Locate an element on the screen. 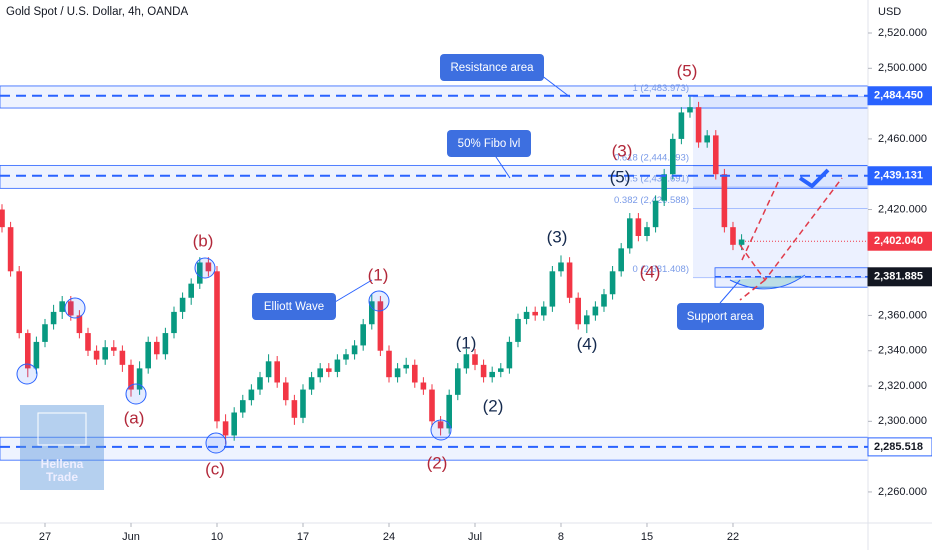  x-tick-label: Jul is located at coordinates (475, 537).